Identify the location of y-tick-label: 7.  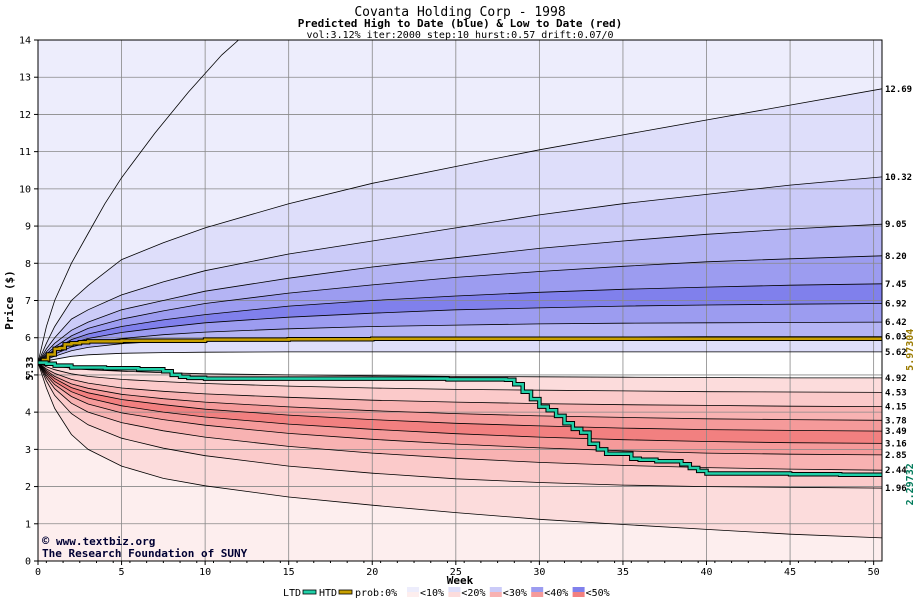
(28, 301).